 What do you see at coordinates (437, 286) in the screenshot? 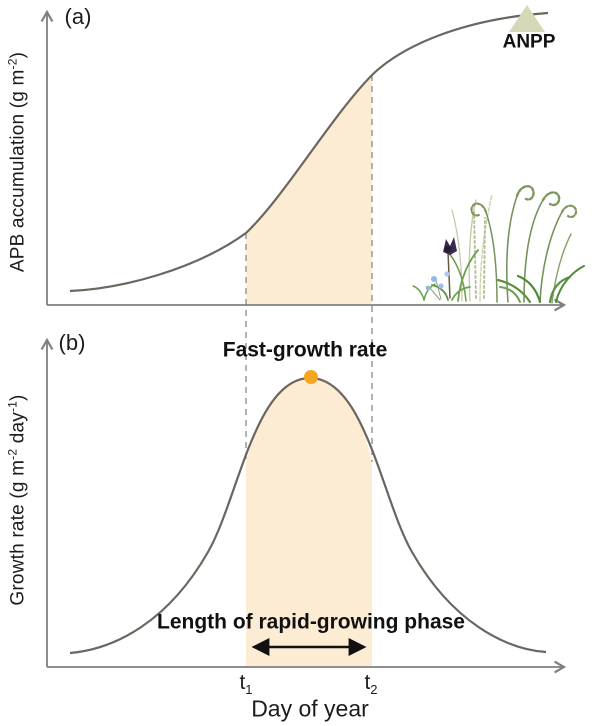
I see `blue-flowers` at bounding box center [437, 286].